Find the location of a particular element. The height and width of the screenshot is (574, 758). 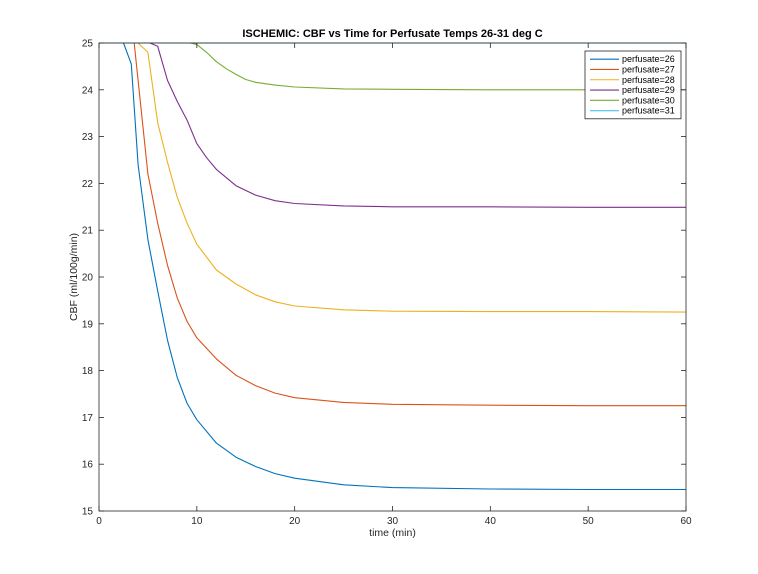

y-tick-label: 15 is located at coordinates (88, 512).